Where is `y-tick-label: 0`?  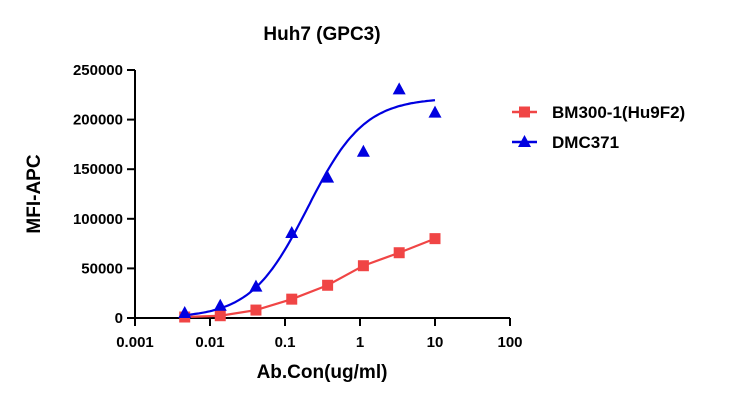
y-tick-label: 0 is located at coordinates (119, 318).